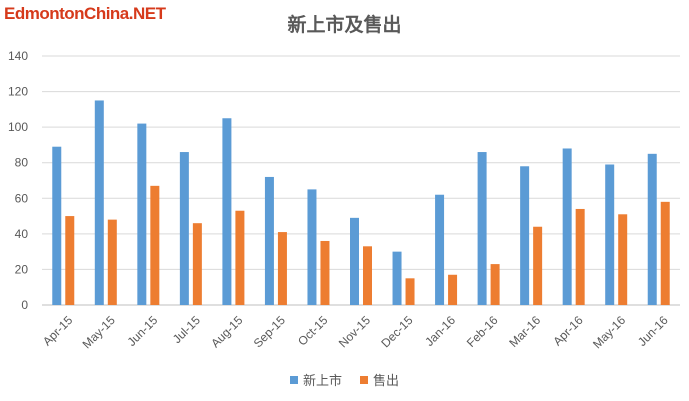 The height and width of the screenshot is (401, 689). Describe the element at coordinates (99, 332) in the screenshot. I see `x-tick-label: May-15` at that location.